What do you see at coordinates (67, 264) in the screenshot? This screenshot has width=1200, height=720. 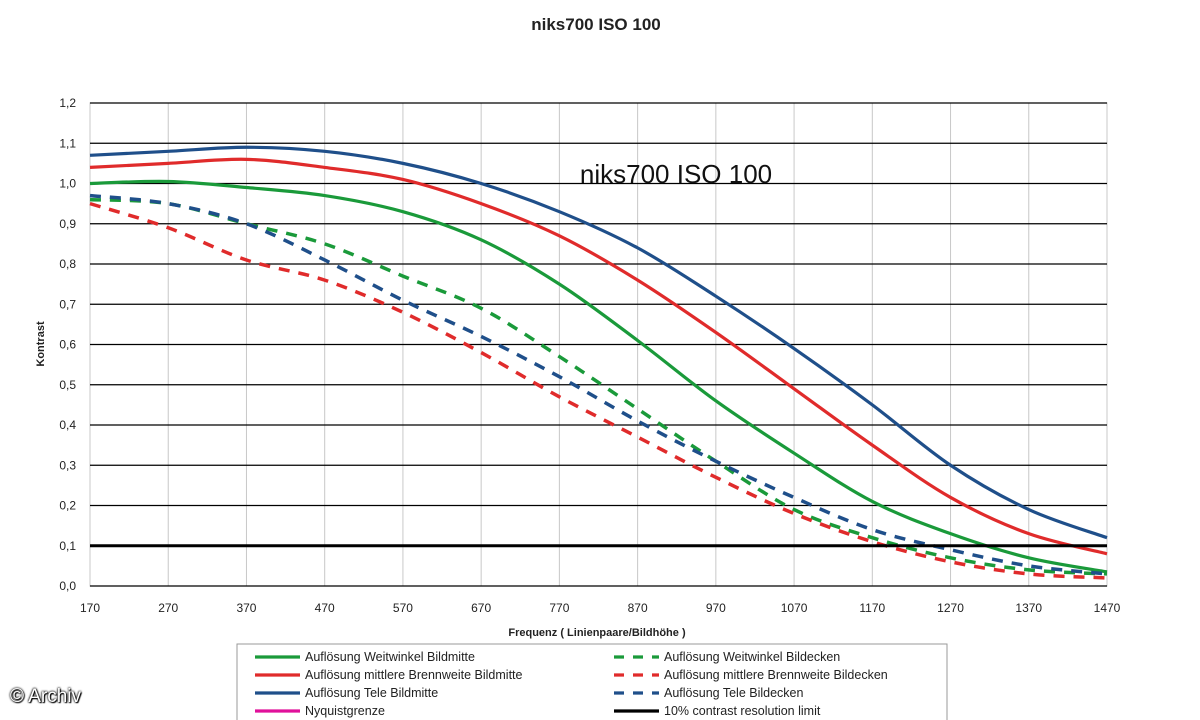 I see `y-tick-label: 0,8` at bounding box center [67, 264].